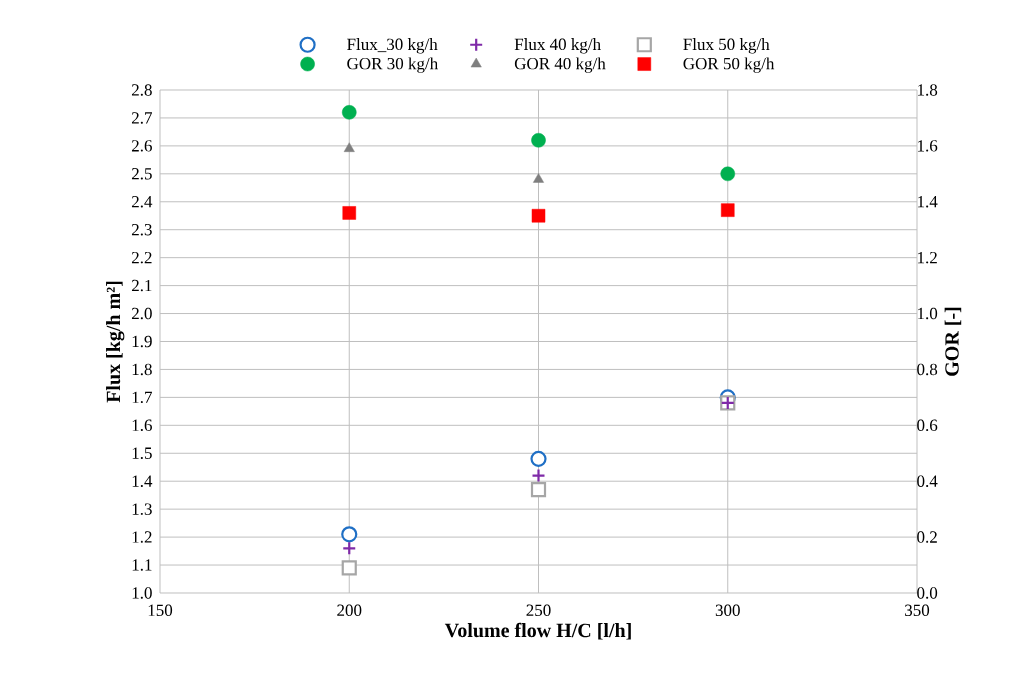 The width and height of the screenshot is (1030, 679). I want to click on y2-tick-label: 0.2, so click(927, 537).